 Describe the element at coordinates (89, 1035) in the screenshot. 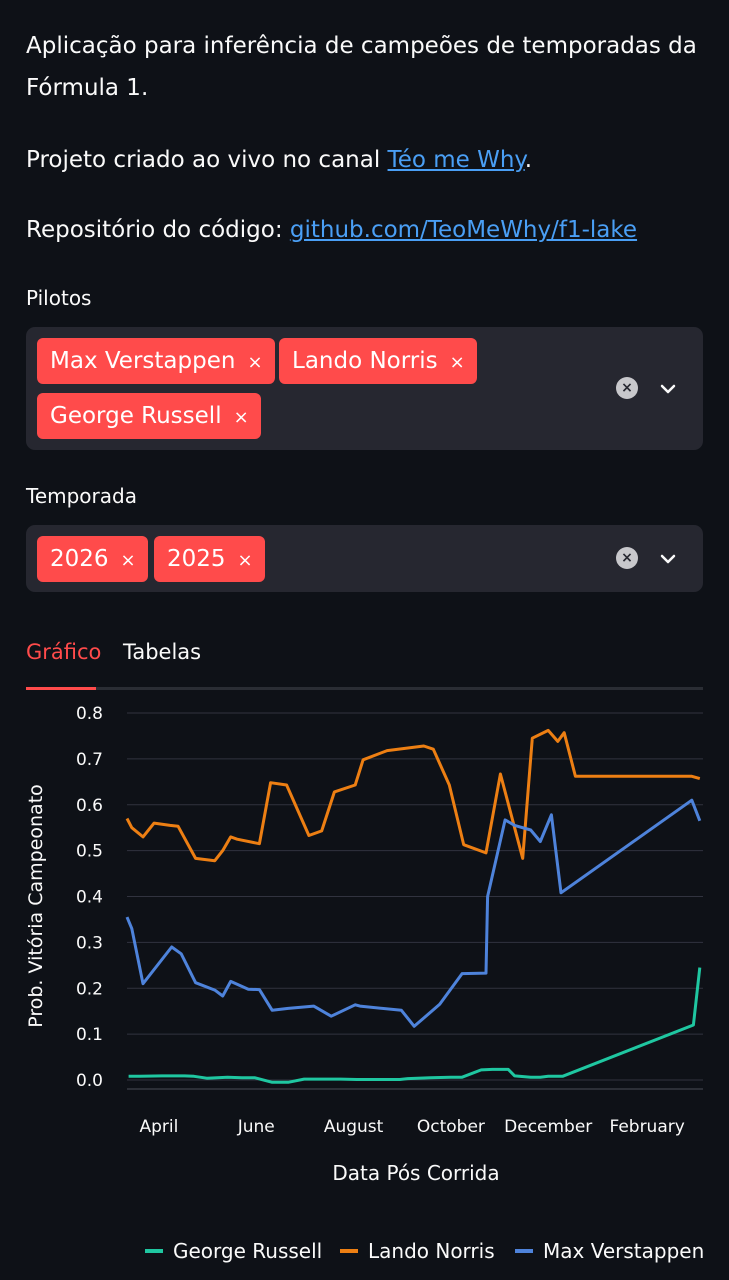

I see `y-tick-label: 0.1` at that location.